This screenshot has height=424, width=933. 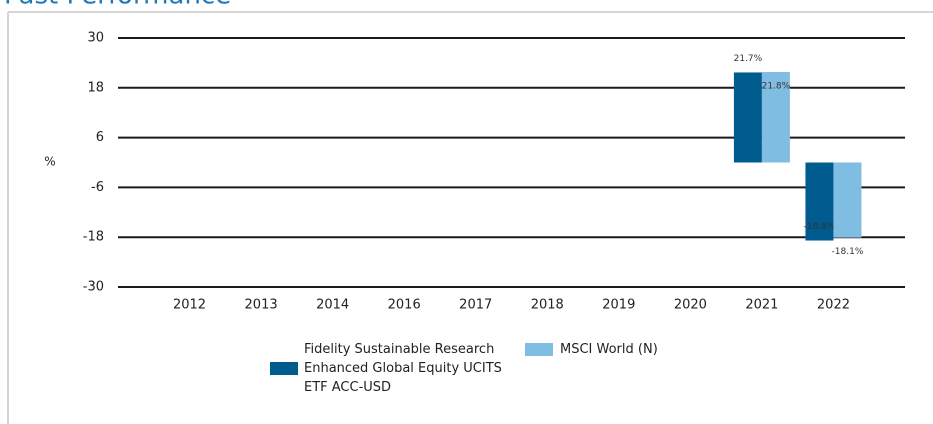 What do you see at coordinates (95, 87) in the screenshot?
I see `y-tick-label: 18` at bounding box center [95, 87].